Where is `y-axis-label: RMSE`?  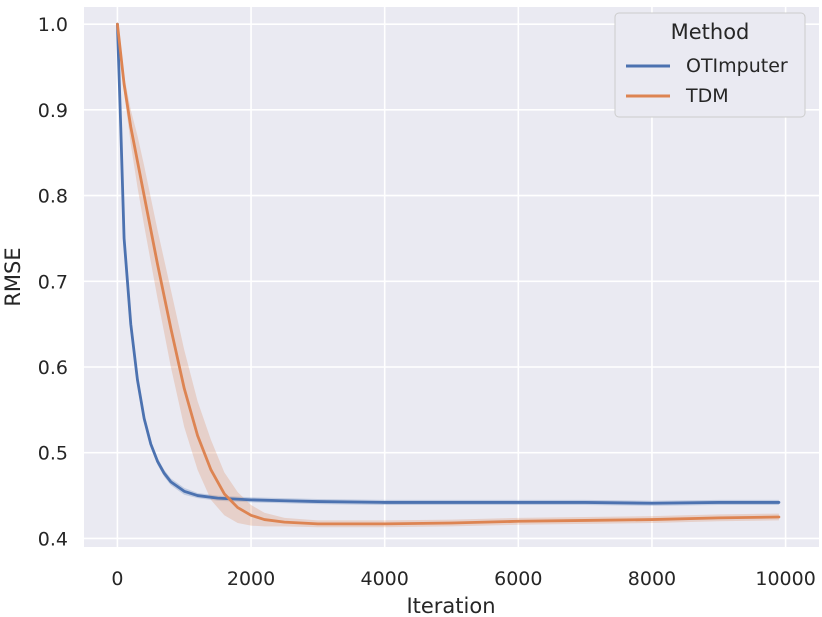 y-axis-label: RMSE is located at coordinates (13, 276).